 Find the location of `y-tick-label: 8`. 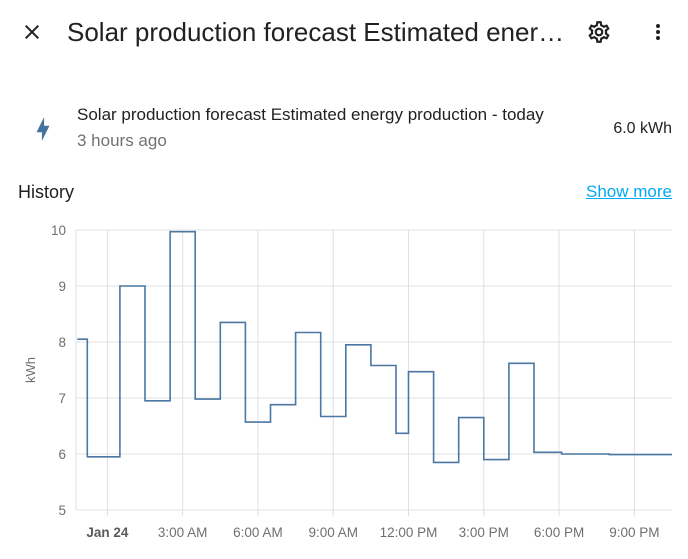

y-tick-label: 8 is located at coordinates (62, 342).